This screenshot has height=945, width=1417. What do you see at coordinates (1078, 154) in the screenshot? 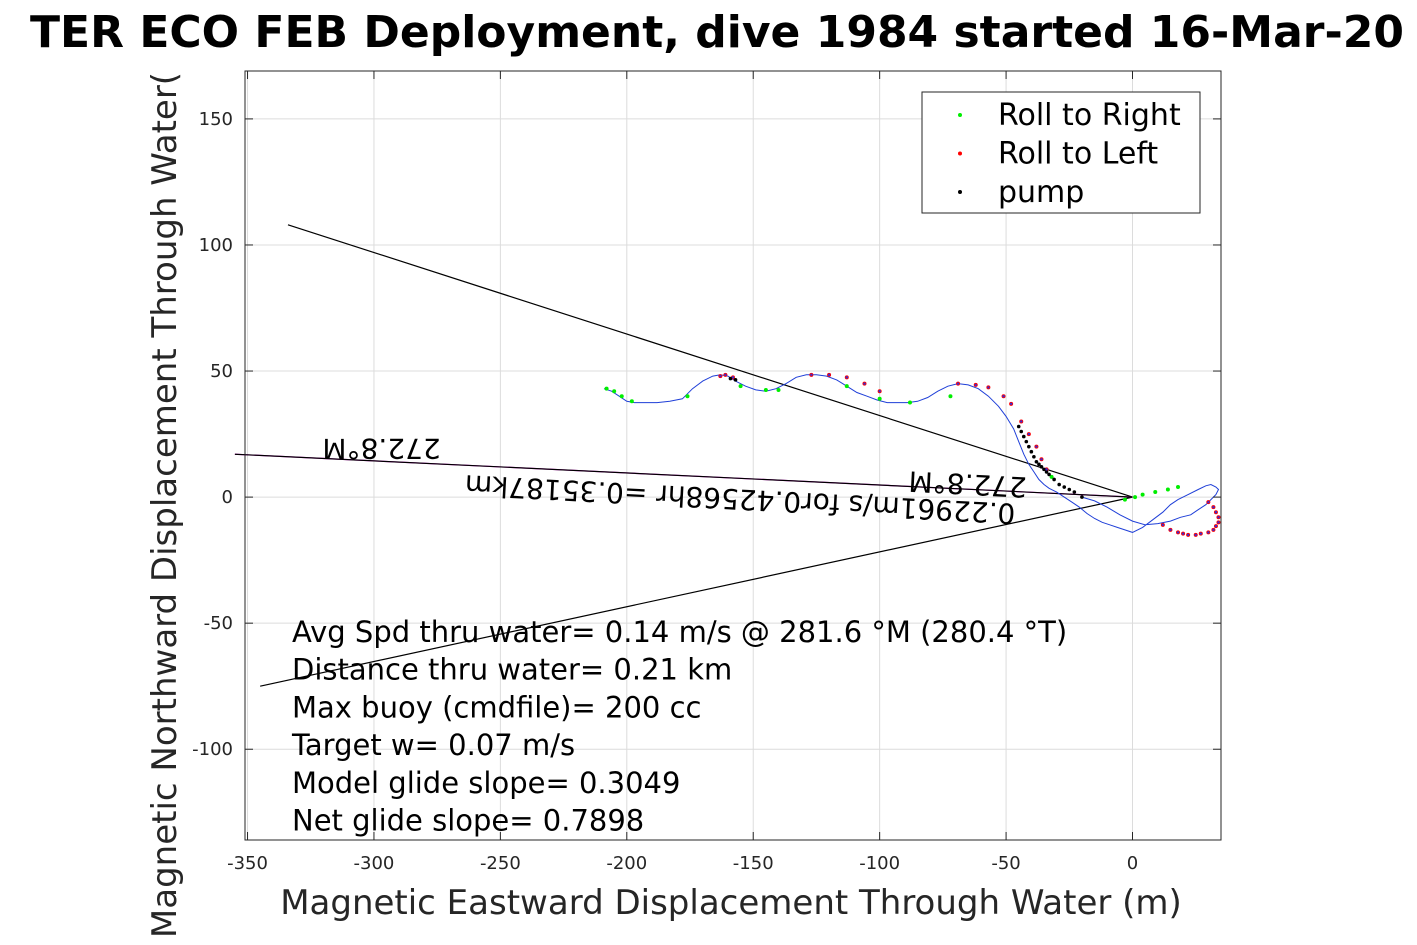
I see `legend-label: Roll to Left` at bounding box center [1078, 154].